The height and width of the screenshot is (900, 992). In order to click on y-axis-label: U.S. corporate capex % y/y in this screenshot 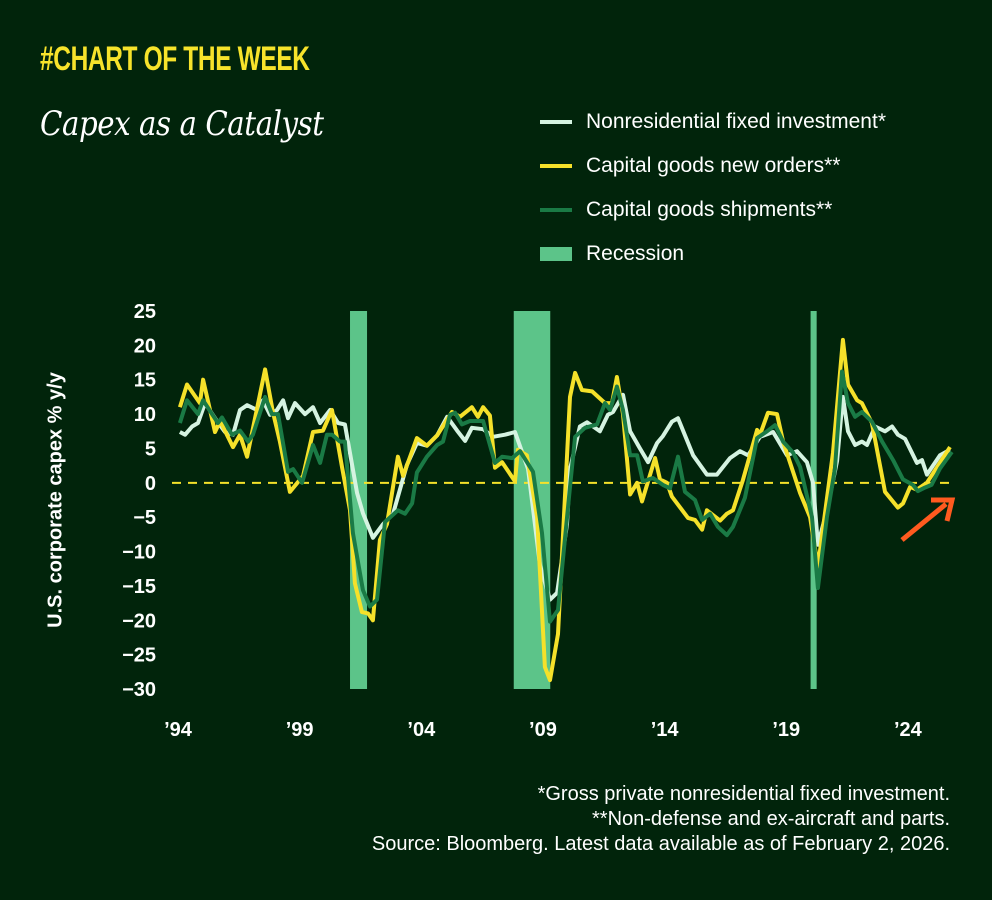, I will do `click(55, 500)`.